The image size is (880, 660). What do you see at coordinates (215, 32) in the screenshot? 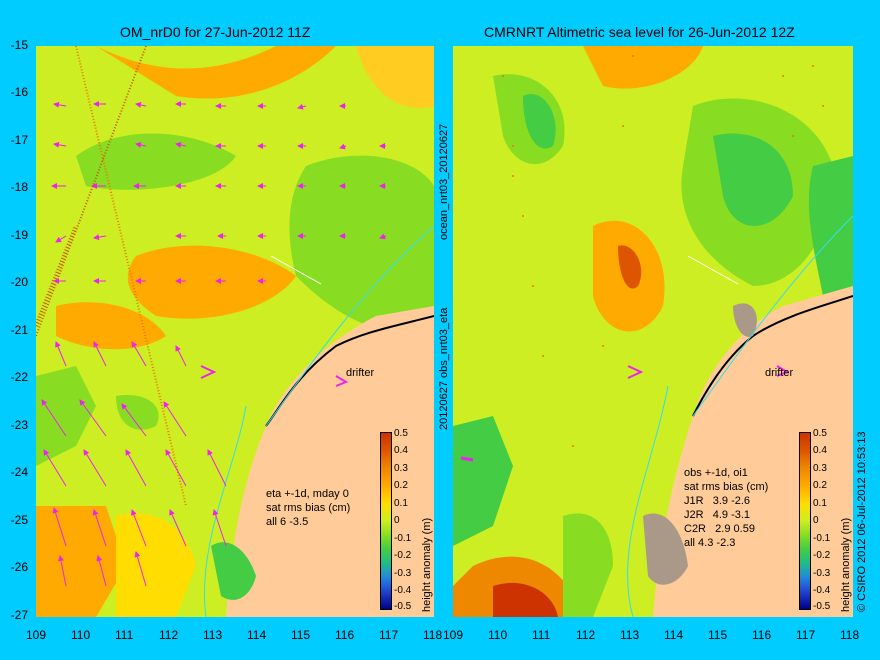
I see `left-map-title: OM_nrD0 for 27-Jun-2012 11Z` at bounding box center [215, 32].